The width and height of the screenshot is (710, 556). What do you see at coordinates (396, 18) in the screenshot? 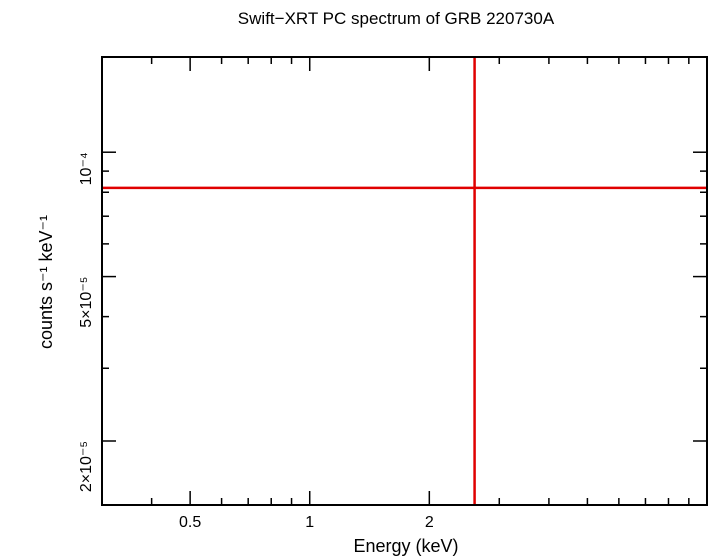
I see `chart-title: Swift−XRT PC spectrum of GRB 220730A` at bounding box center [396, 18].